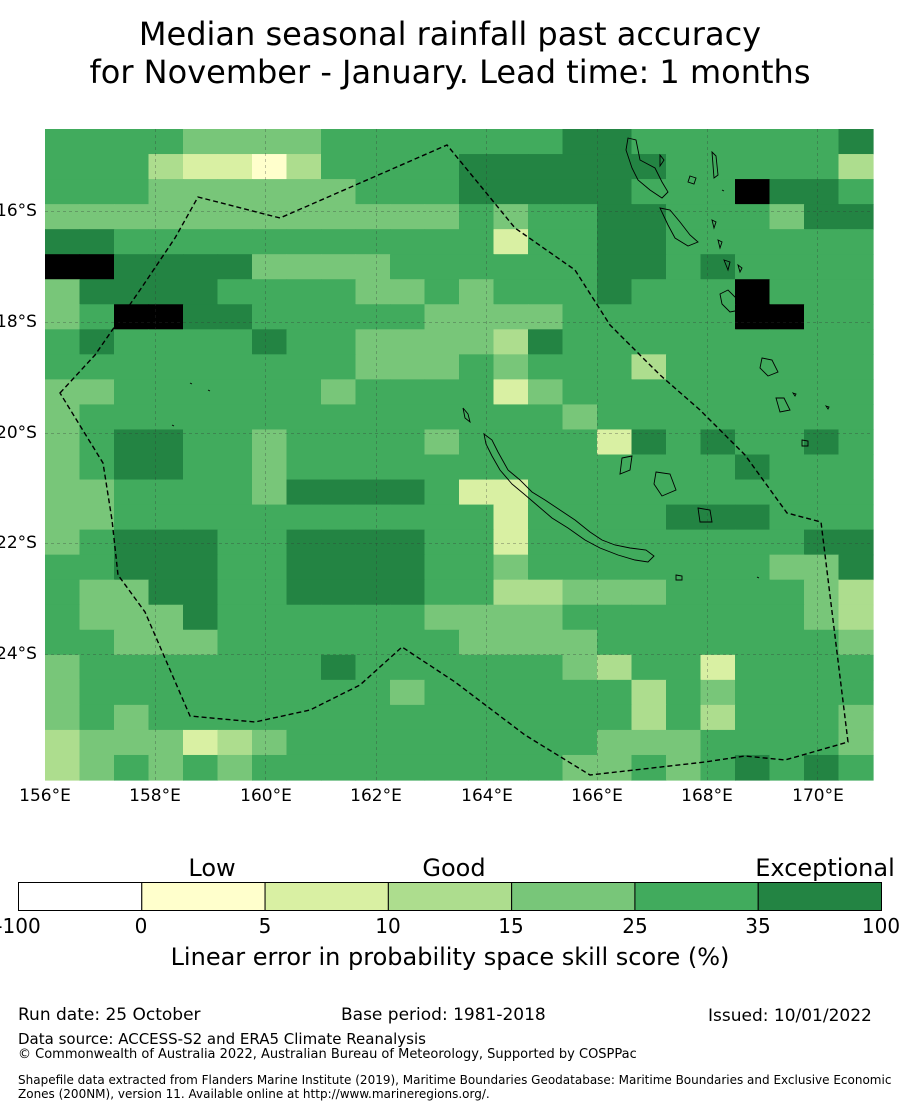  What do you see at coordinates (18, 654) in the screenshot?
I see `lat-label-24: 24°S` at bounding box center [18, 654].